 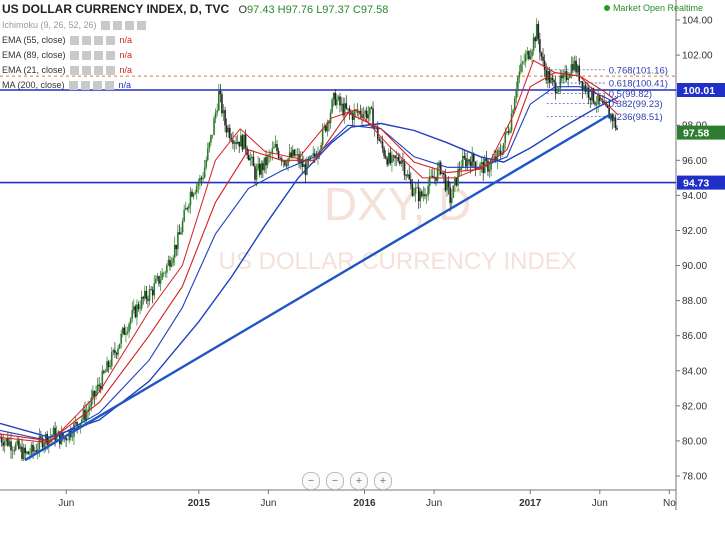 I want to click on fib-level-label: 0.5(99.82), so click(x=630, y=94).